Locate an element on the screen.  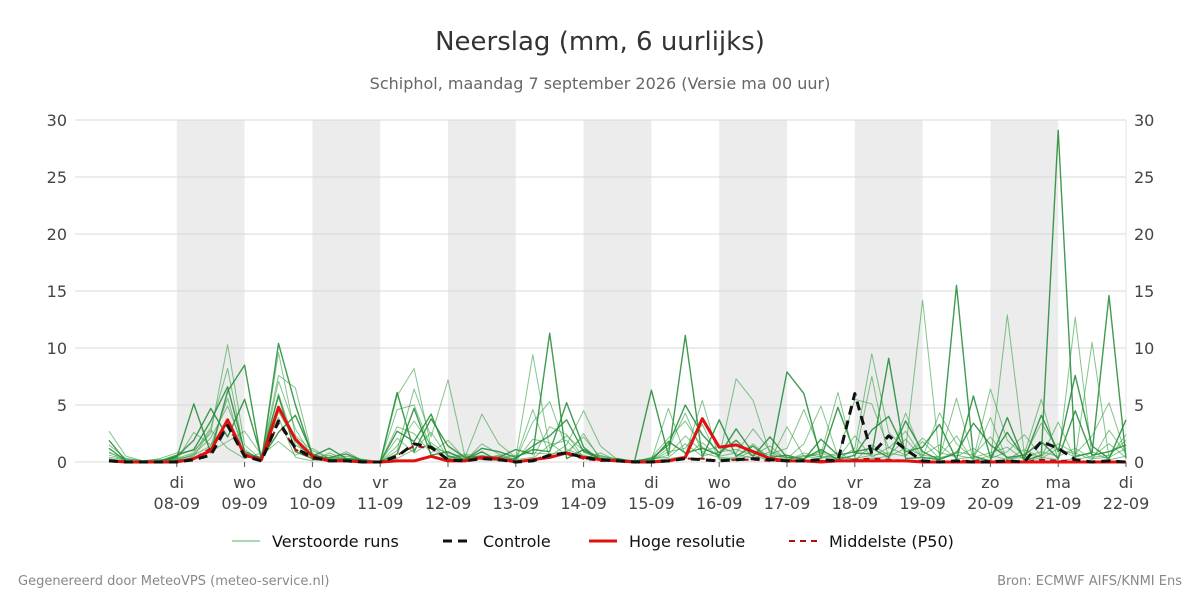
perturbed-run-line is located at coordinates (617, 424).